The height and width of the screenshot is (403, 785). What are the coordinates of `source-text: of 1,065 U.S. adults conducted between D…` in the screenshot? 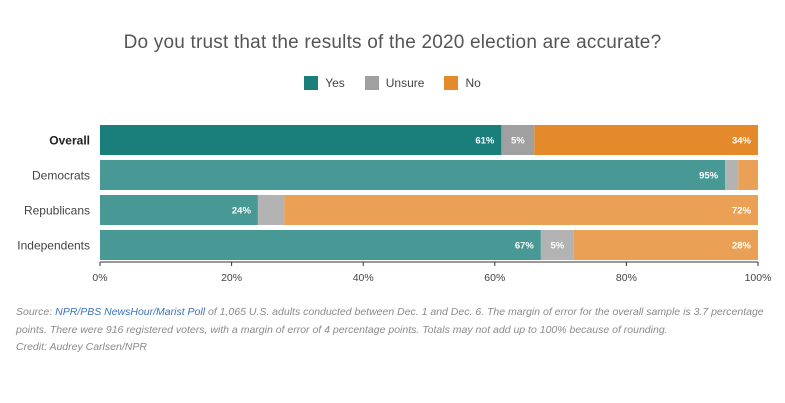 It's located at (390, 321).